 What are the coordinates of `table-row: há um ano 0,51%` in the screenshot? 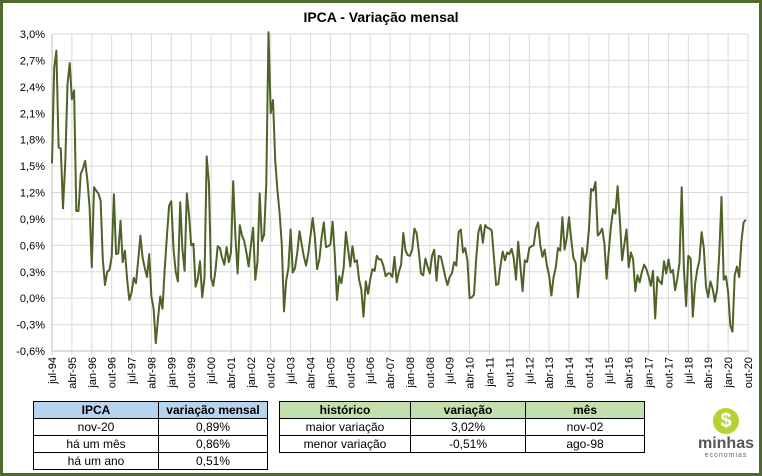 It's located at (150, 461).